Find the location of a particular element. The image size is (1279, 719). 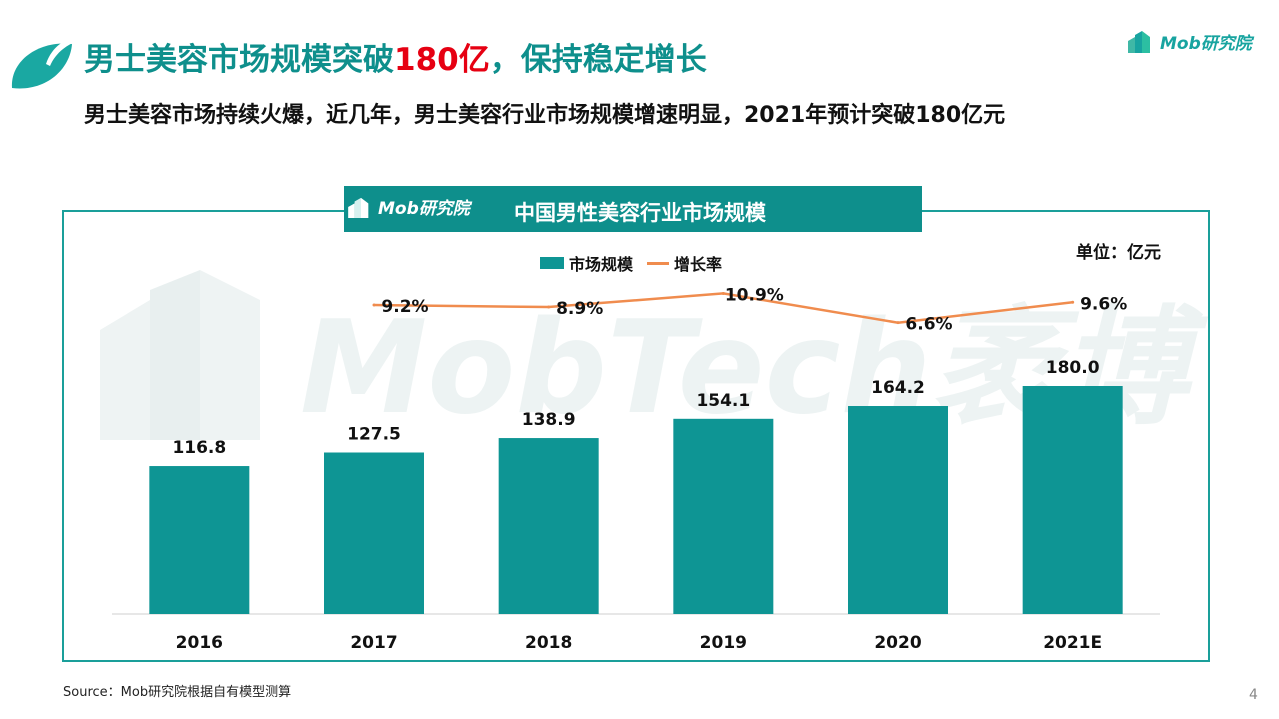

page-title: 男士美容市场规模突破180亿，保持稳定增长 is located at coordinates (395, 56).